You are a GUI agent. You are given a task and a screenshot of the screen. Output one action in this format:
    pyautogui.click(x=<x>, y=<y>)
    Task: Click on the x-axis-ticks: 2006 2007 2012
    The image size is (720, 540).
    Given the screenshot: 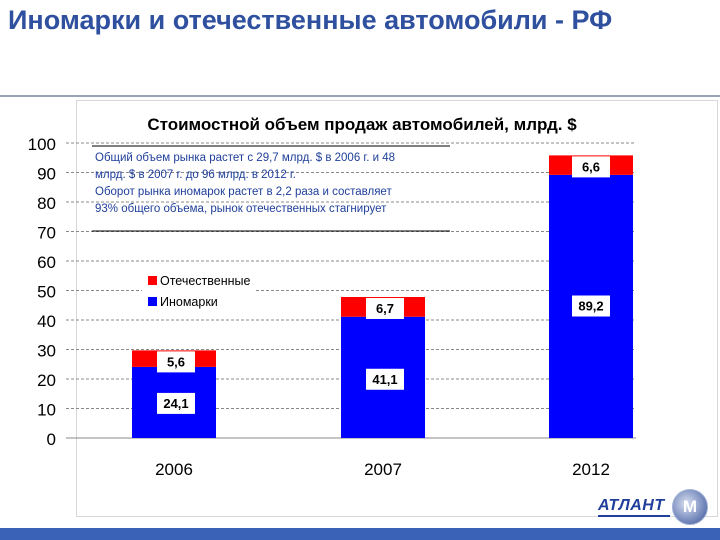 What is the action you would take?
    pyautogui.click(x=382, y=469)
    